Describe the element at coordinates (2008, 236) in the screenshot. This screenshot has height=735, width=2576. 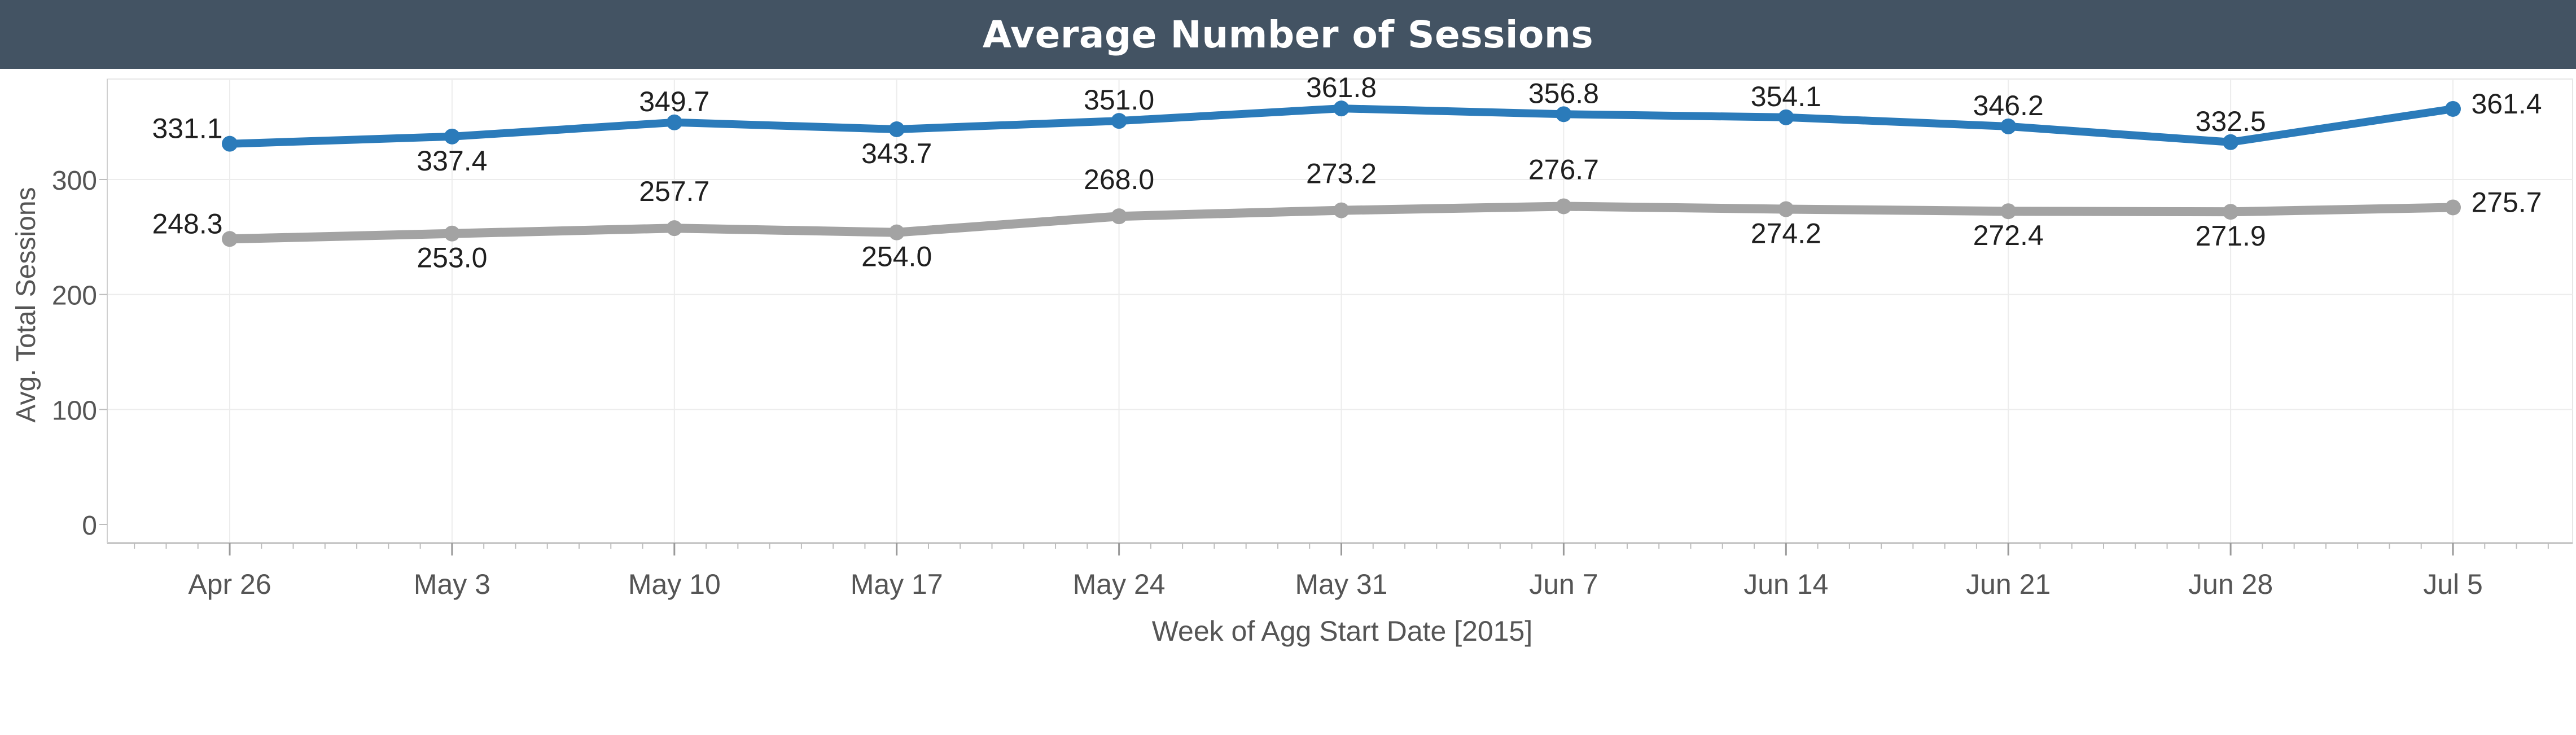
I see `data-label-gray: 272.4` at that location.